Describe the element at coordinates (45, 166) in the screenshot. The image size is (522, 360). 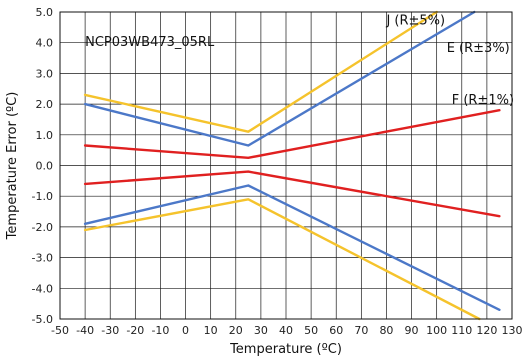
I see `y-tick-label: 0.0` at that location.